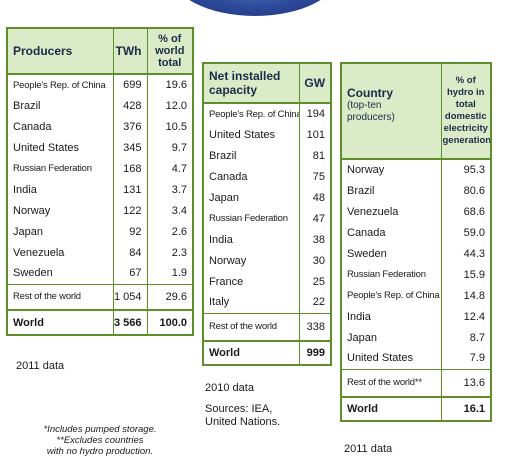 The width and height of the screenshot is (506, 468). Describe the element at coordinates (169, 51) in the screenshot. I see `world-share-header: % of world total` at that location.